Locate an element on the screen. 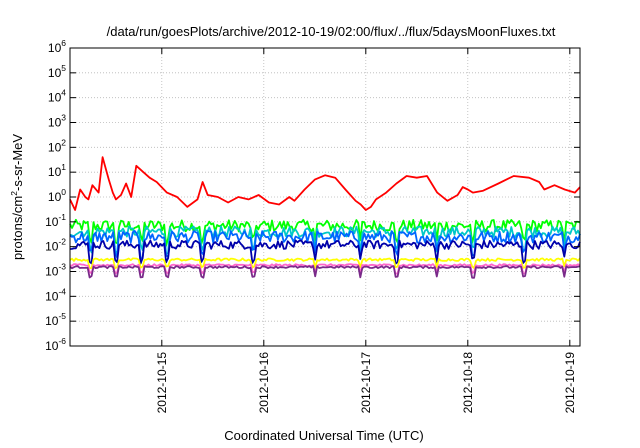 The image size is (640, 448). x-tick-label: 2012-10-15 is located at coordinates (162, 383).